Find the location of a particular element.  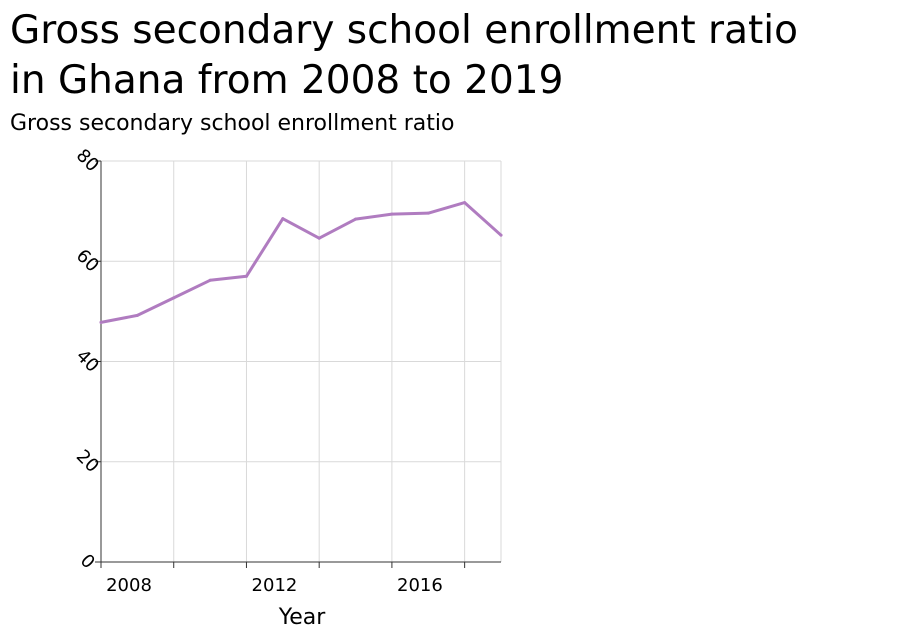

y-tick-label: 40 is located at coordinates (87, 361).